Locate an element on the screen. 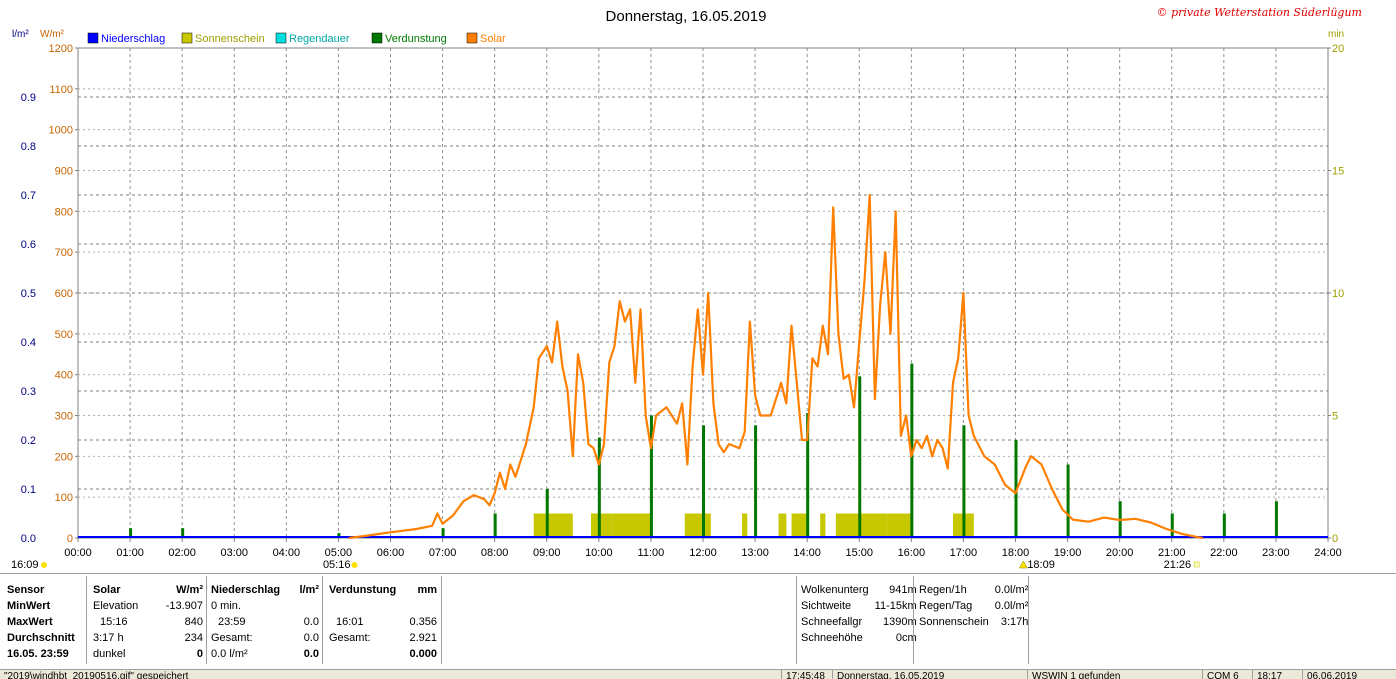  sunrise-label: 05:16 is located at coordinates (337, 565).